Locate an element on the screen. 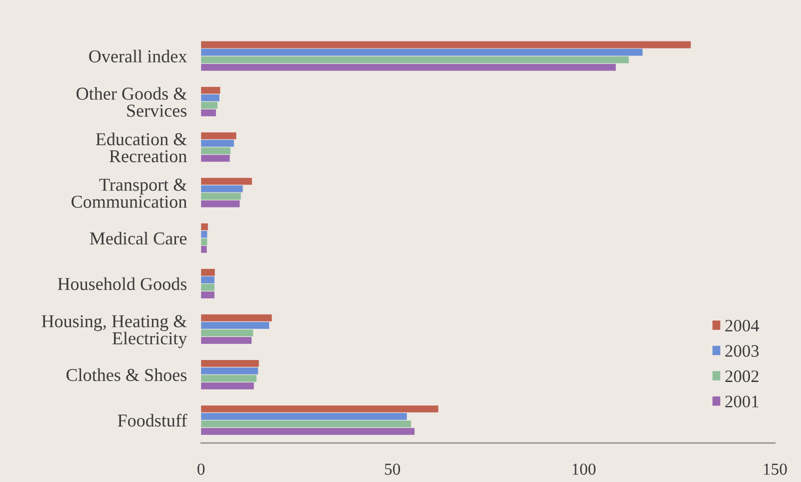 Image resolution: width=801 pixels, height=482 pixels. y-tick-label: Household Goods is located at coordinates (122, 283).